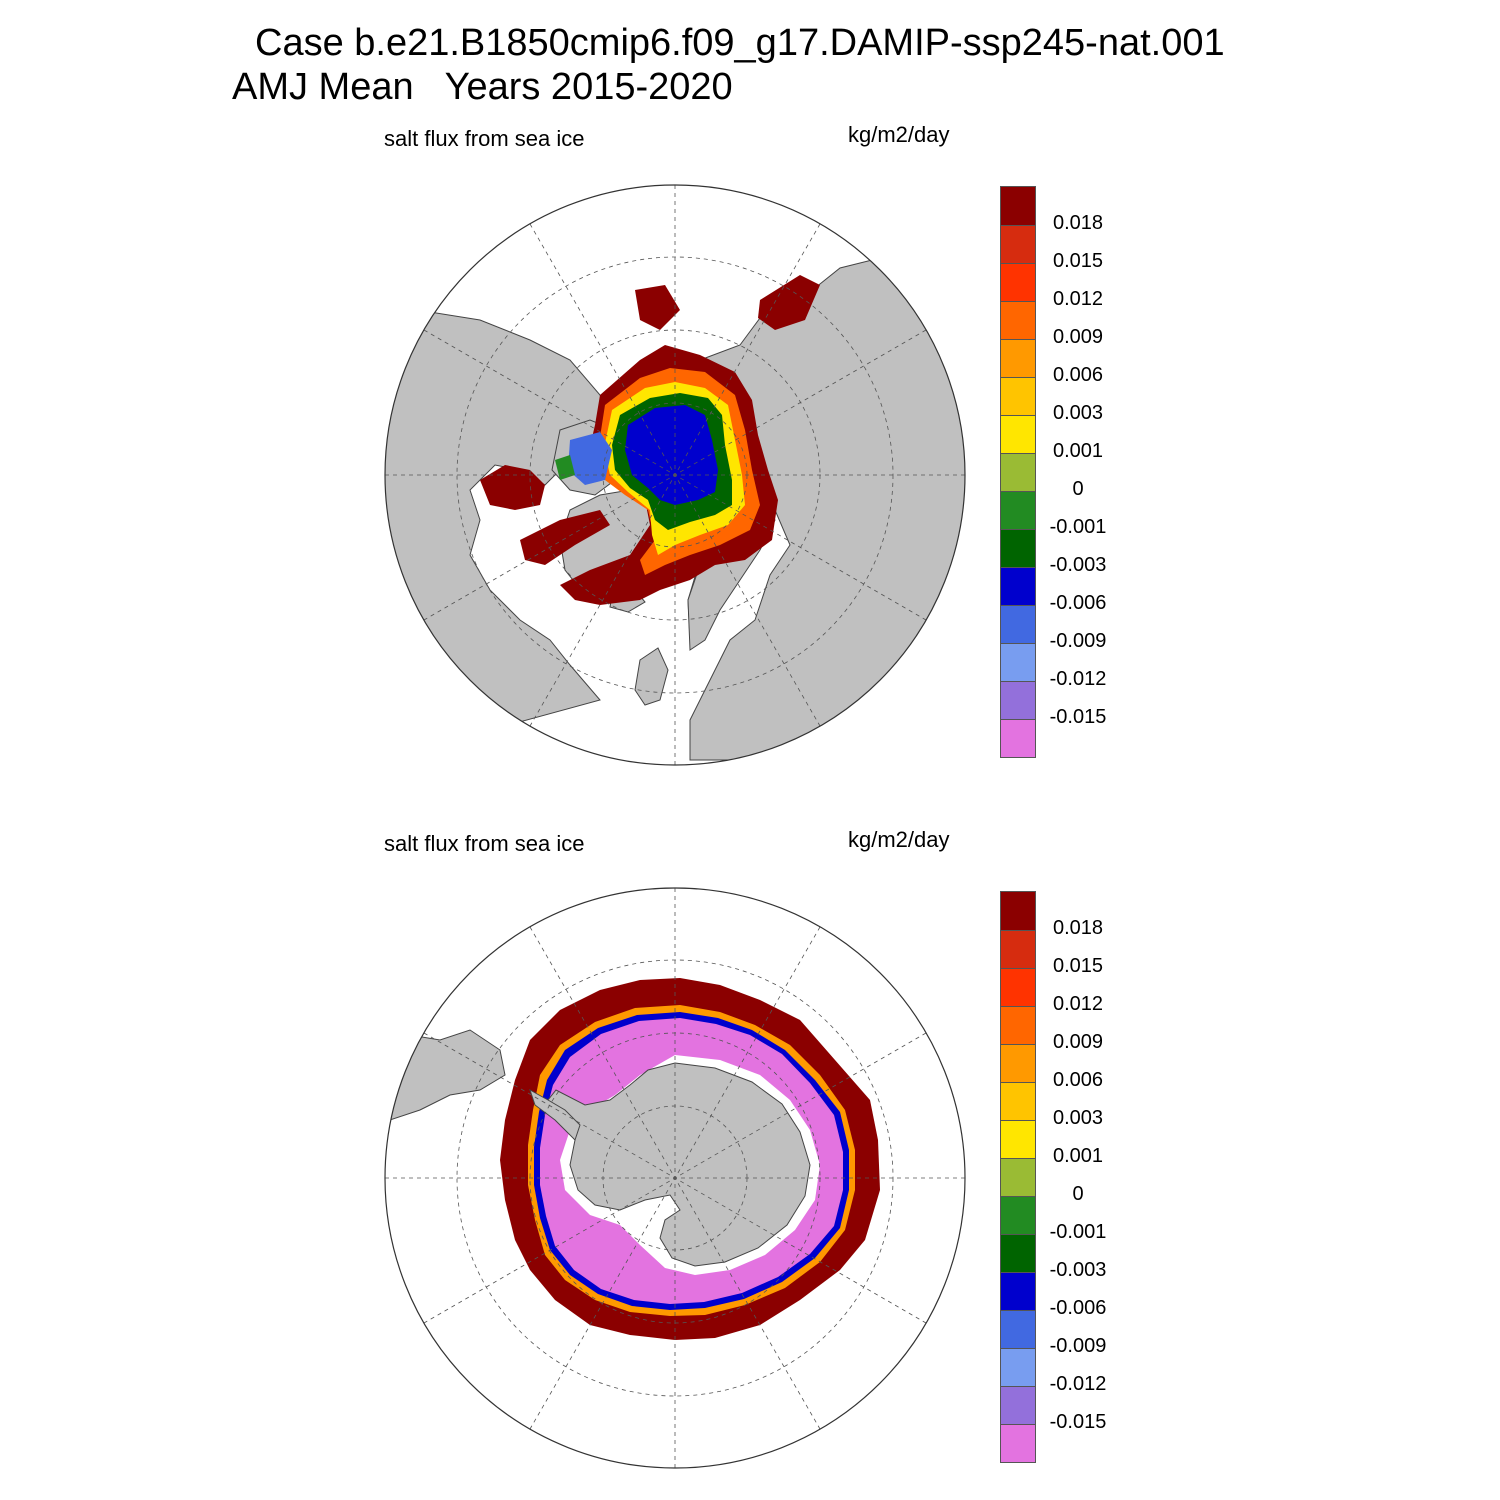 This screenshot has width=1500, height=1500. What do you see at coordinates (1078, 1422) in the screenshot?
I see `south-colorbar-tick-label: -0.015` at bounding box center [1078, 1422].